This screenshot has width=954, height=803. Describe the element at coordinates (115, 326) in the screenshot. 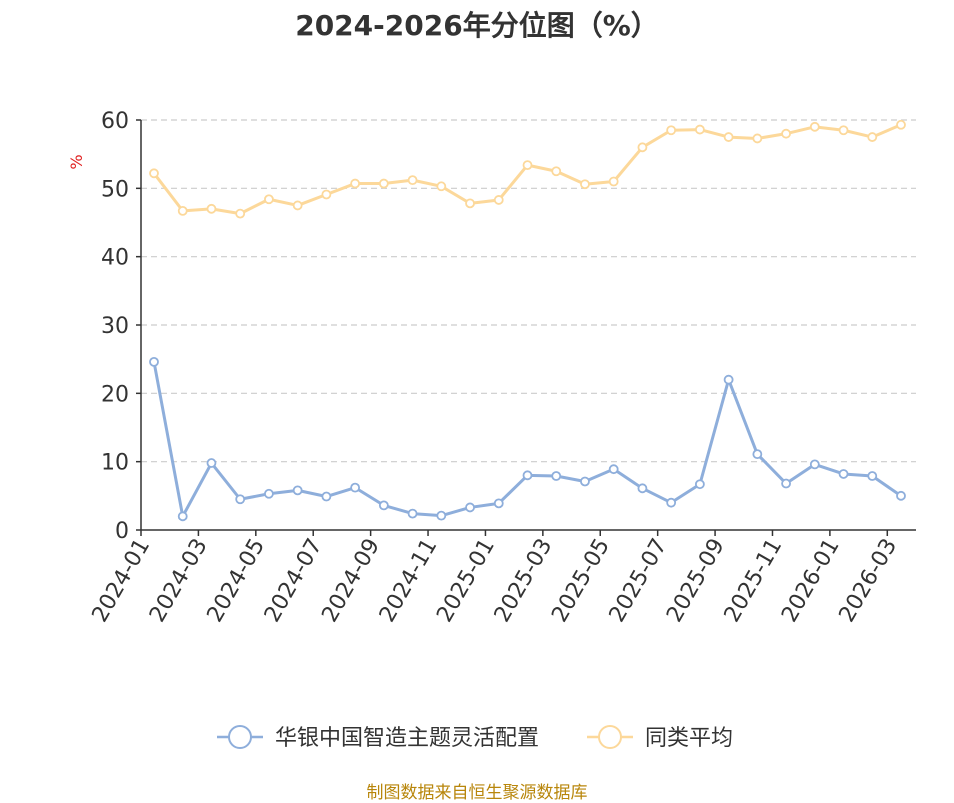

I see `y-tick-label: 30` at that location.